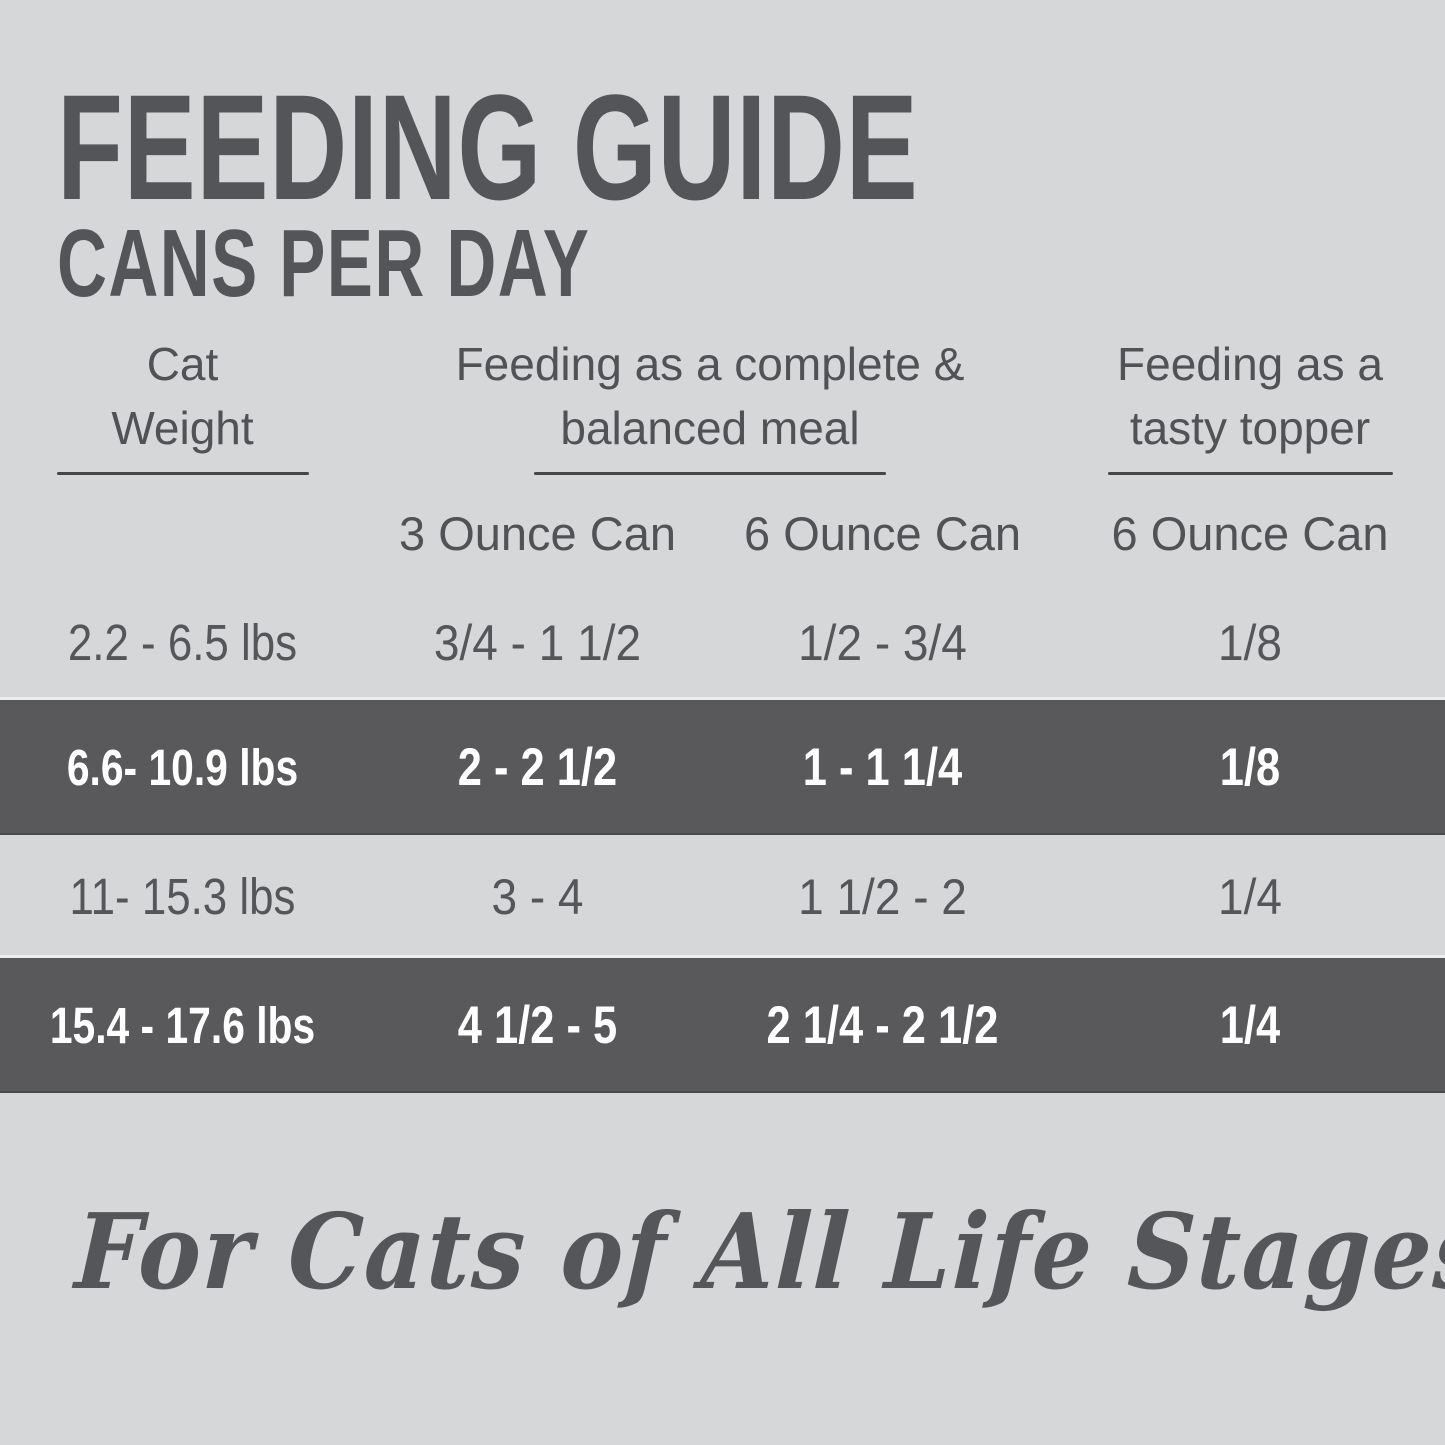 The image size is (1445, 1445). Describe the element at coordinates (537, 642) in the screenshot. I see `cell-3oz-complete-meal: 3/4 - 1 1/2` at that location.